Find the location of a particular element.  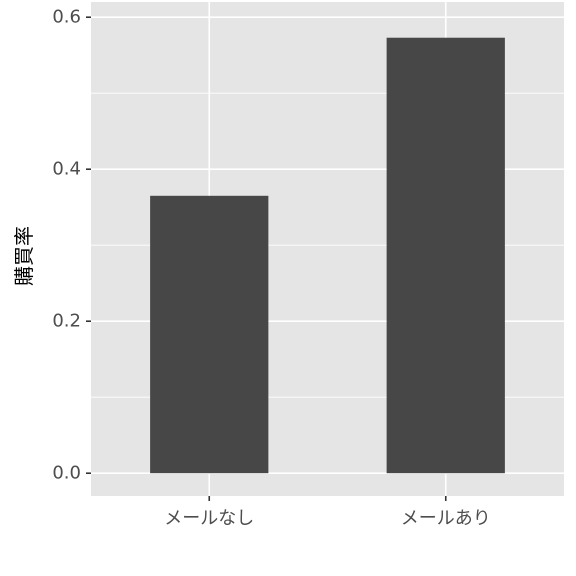

y-axis: 0.0 0.2 0.4 0.6 is located at coordinates (71, 245).